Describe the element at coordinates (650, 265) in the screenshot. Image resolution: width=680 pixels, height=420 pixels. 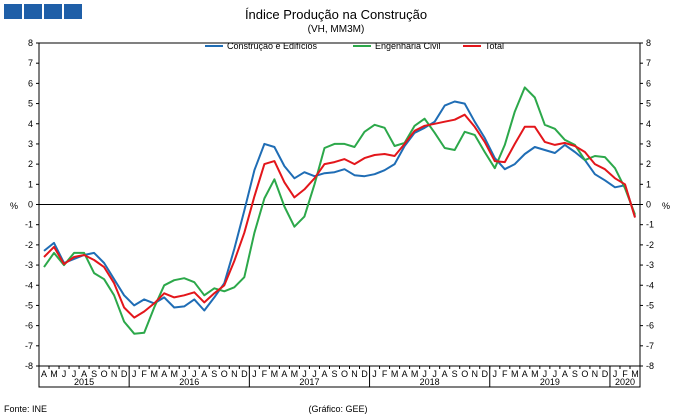
I see `y-tick-label-right: -3` at that location.